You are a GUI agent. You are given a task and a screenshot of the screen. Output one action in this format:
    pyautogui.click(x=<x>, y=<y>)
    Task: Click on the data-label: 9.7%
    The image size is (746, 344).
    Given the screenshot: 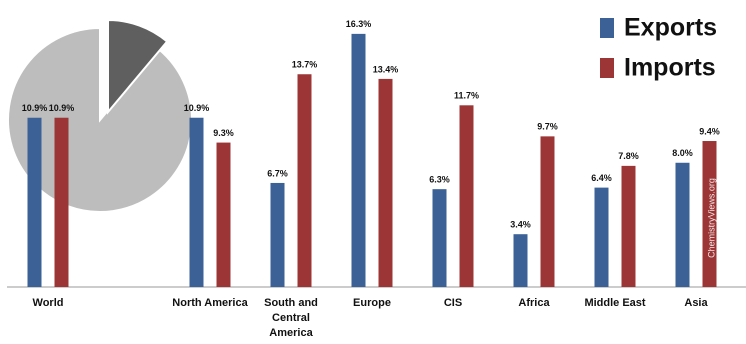 What is the action you would take?
    pyautogui.click(x=547, y=127)
    